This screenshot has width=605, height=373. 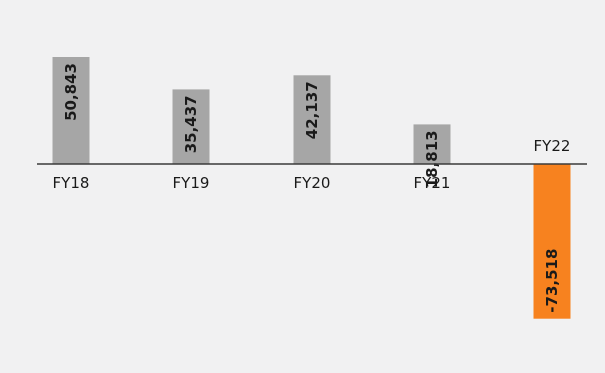 What do you see at coordinates (552, 241) in the screenshot?
I see `bar-fy22` at bounding box center [552, 241].